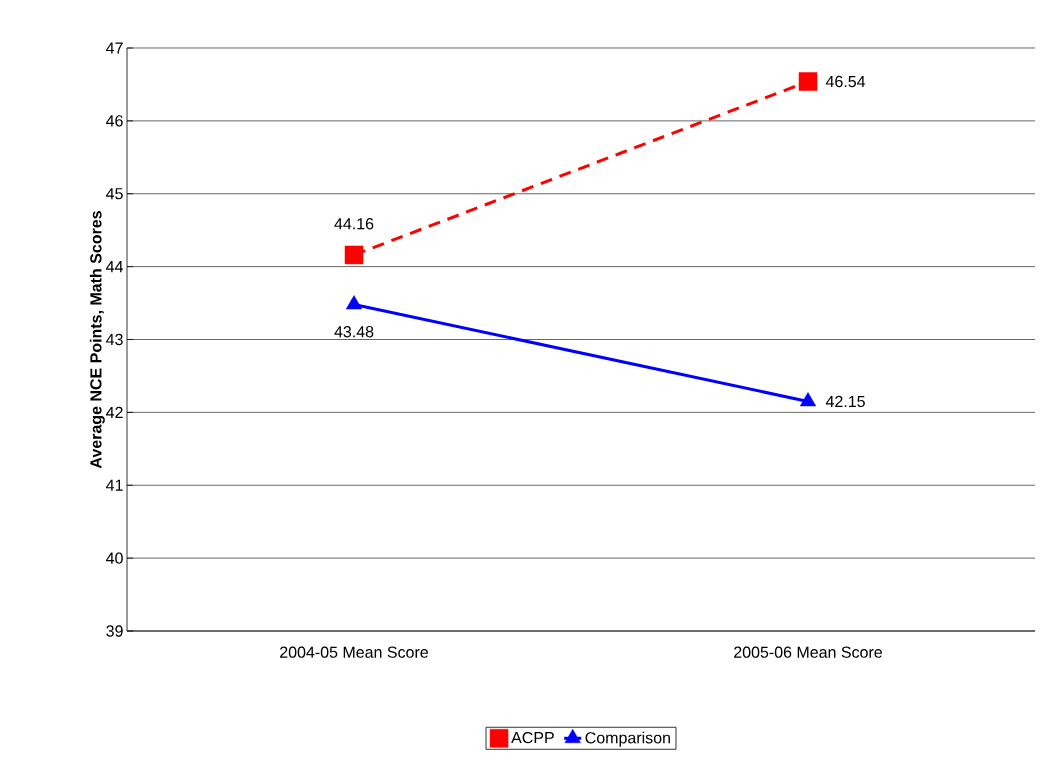 This screenshot has height=764, width=1044. What do you see at coordinates (532, 737) in the screenshot?
I see `legend-label: ACPP` at bounding box center [532, 737].